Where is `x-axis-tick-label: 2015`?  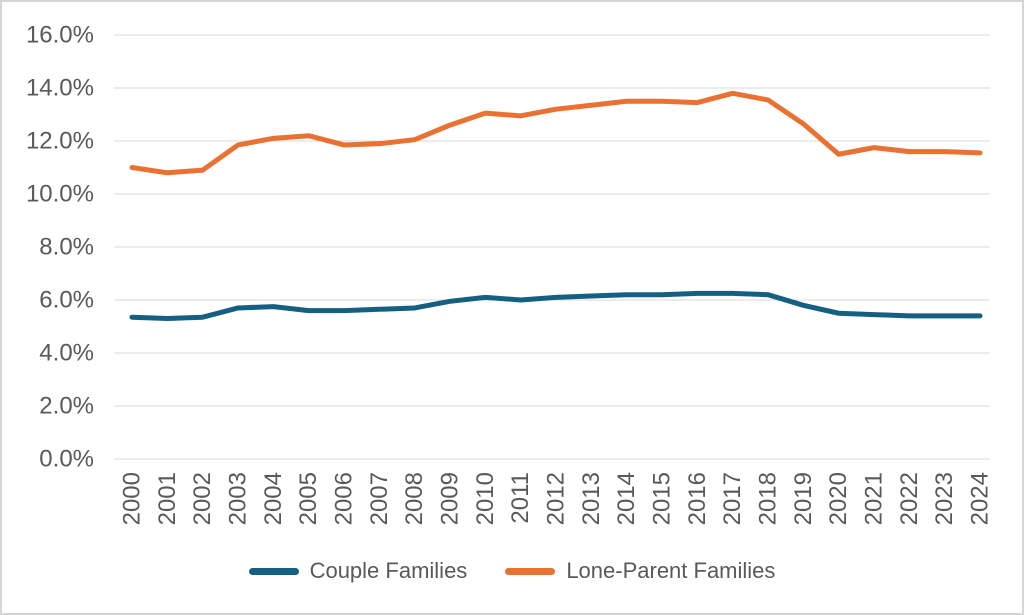
x-axis-tick-label: 2015 is located at coordinates (662, 498).